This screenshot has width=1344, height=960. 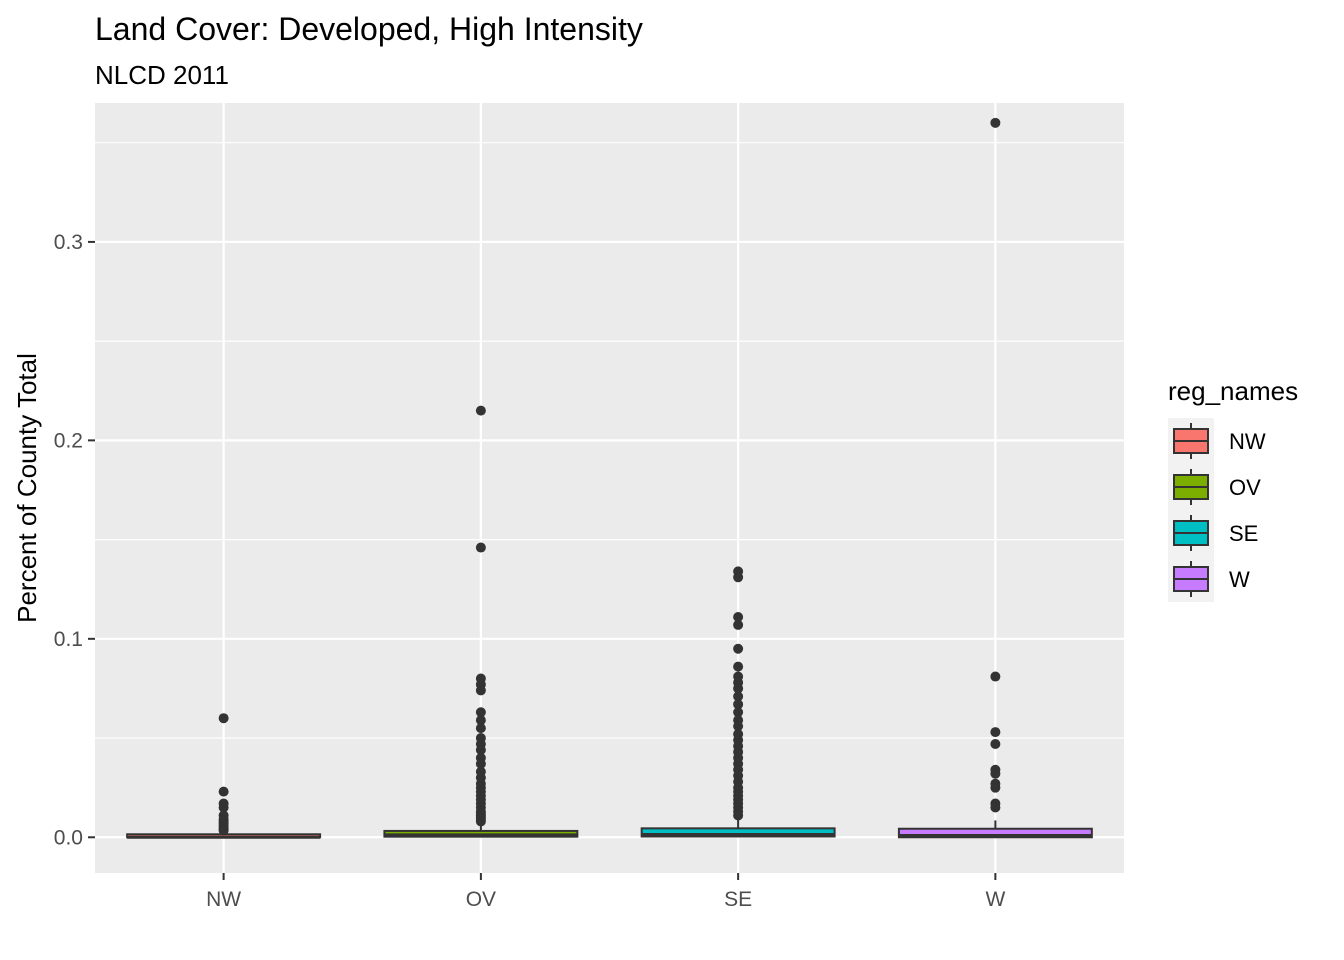 What do you see at coordinates (1243, 533) in the screenshot?
I see `legend-label: SE` at bounding box center [1243, 533].